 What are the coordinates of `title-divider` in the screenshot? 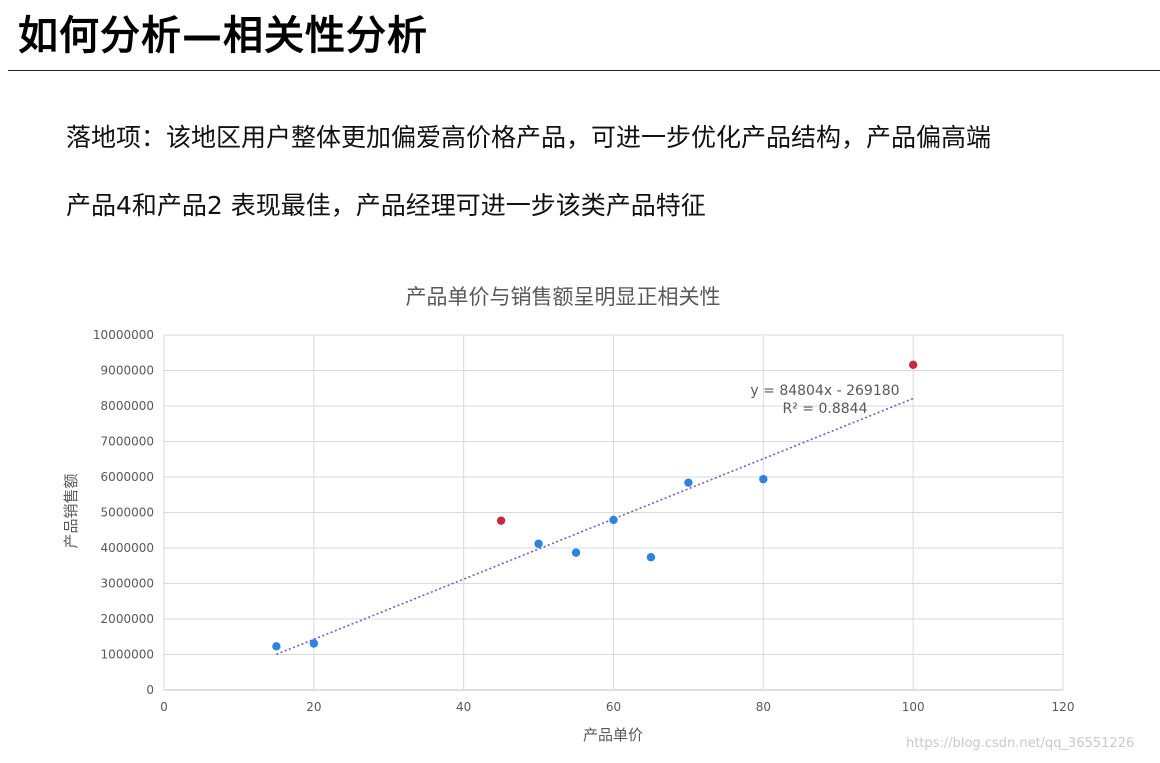 It's located at (584, 70).